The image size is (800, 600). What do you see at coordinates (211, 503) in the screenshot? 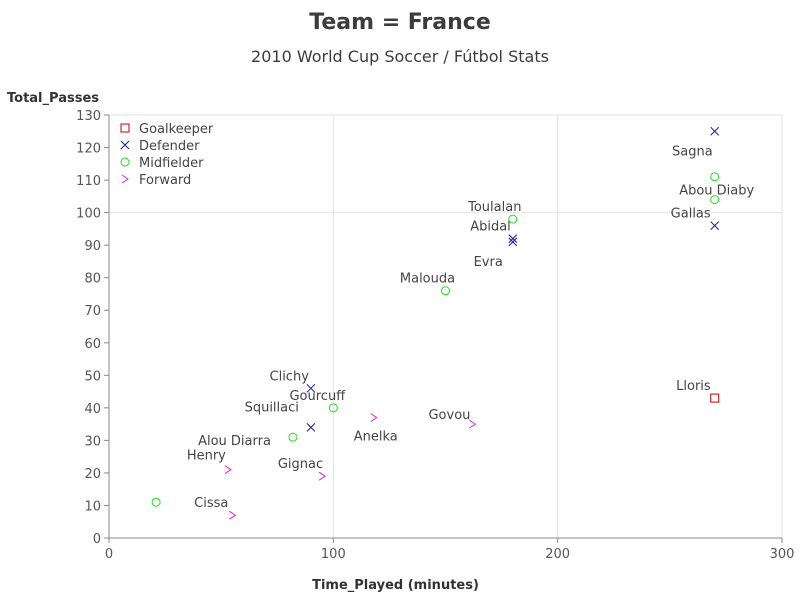
I see `point-label: Cissa` at bounding box center [211, 503].